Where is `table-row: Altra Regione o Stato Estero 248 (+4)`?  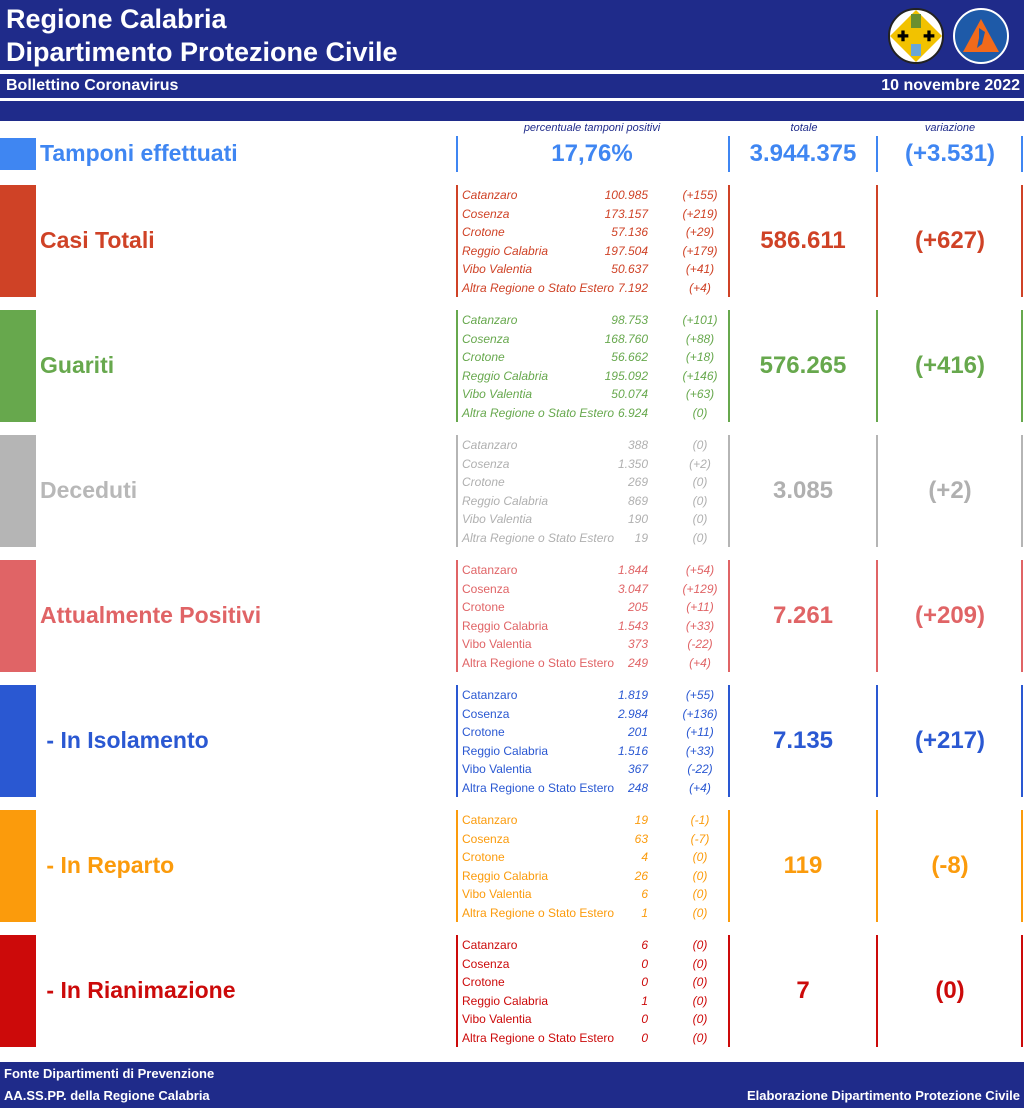 table-row: Altra Regione o Stato Estero 248 (+4) is located at coordinates (593, 788).